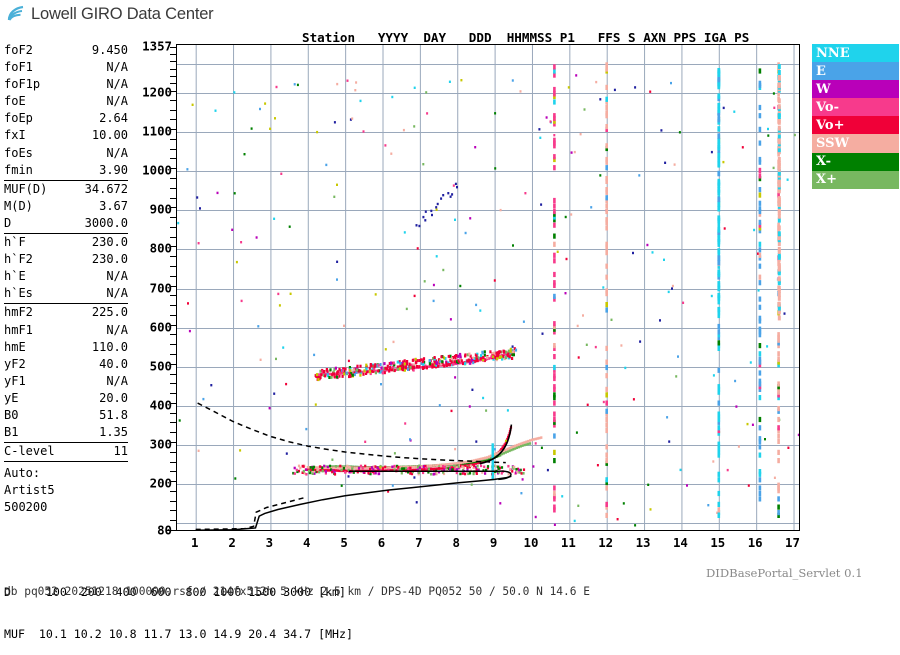 This screenshot has height=655, width=900. What do you see at coordinates (419, 542) in the screenshot?
I see `x-axis-tick-label: 7` at bounding box center [419, 542].